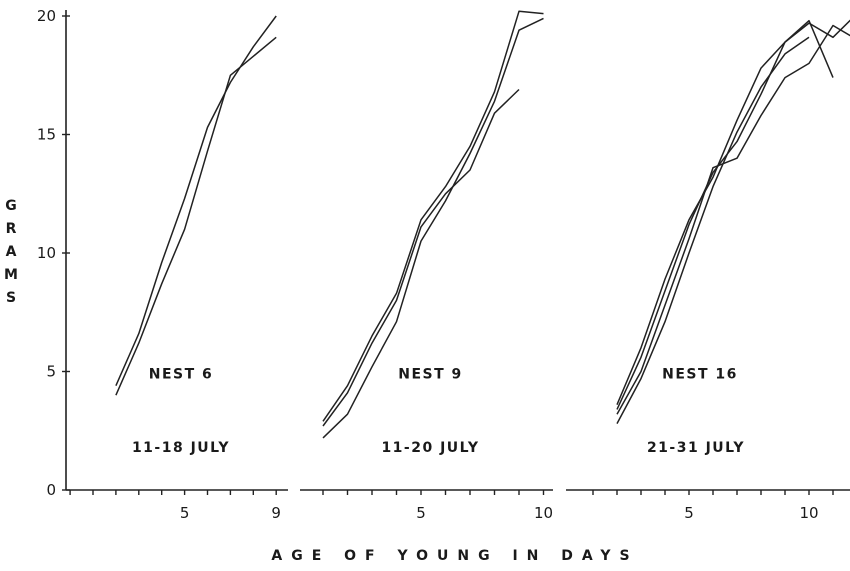 The image size is (850, 571). Describe the element at coordinates (46, 135) in the screenshot. I see `y-tick-label: 15` at that location.